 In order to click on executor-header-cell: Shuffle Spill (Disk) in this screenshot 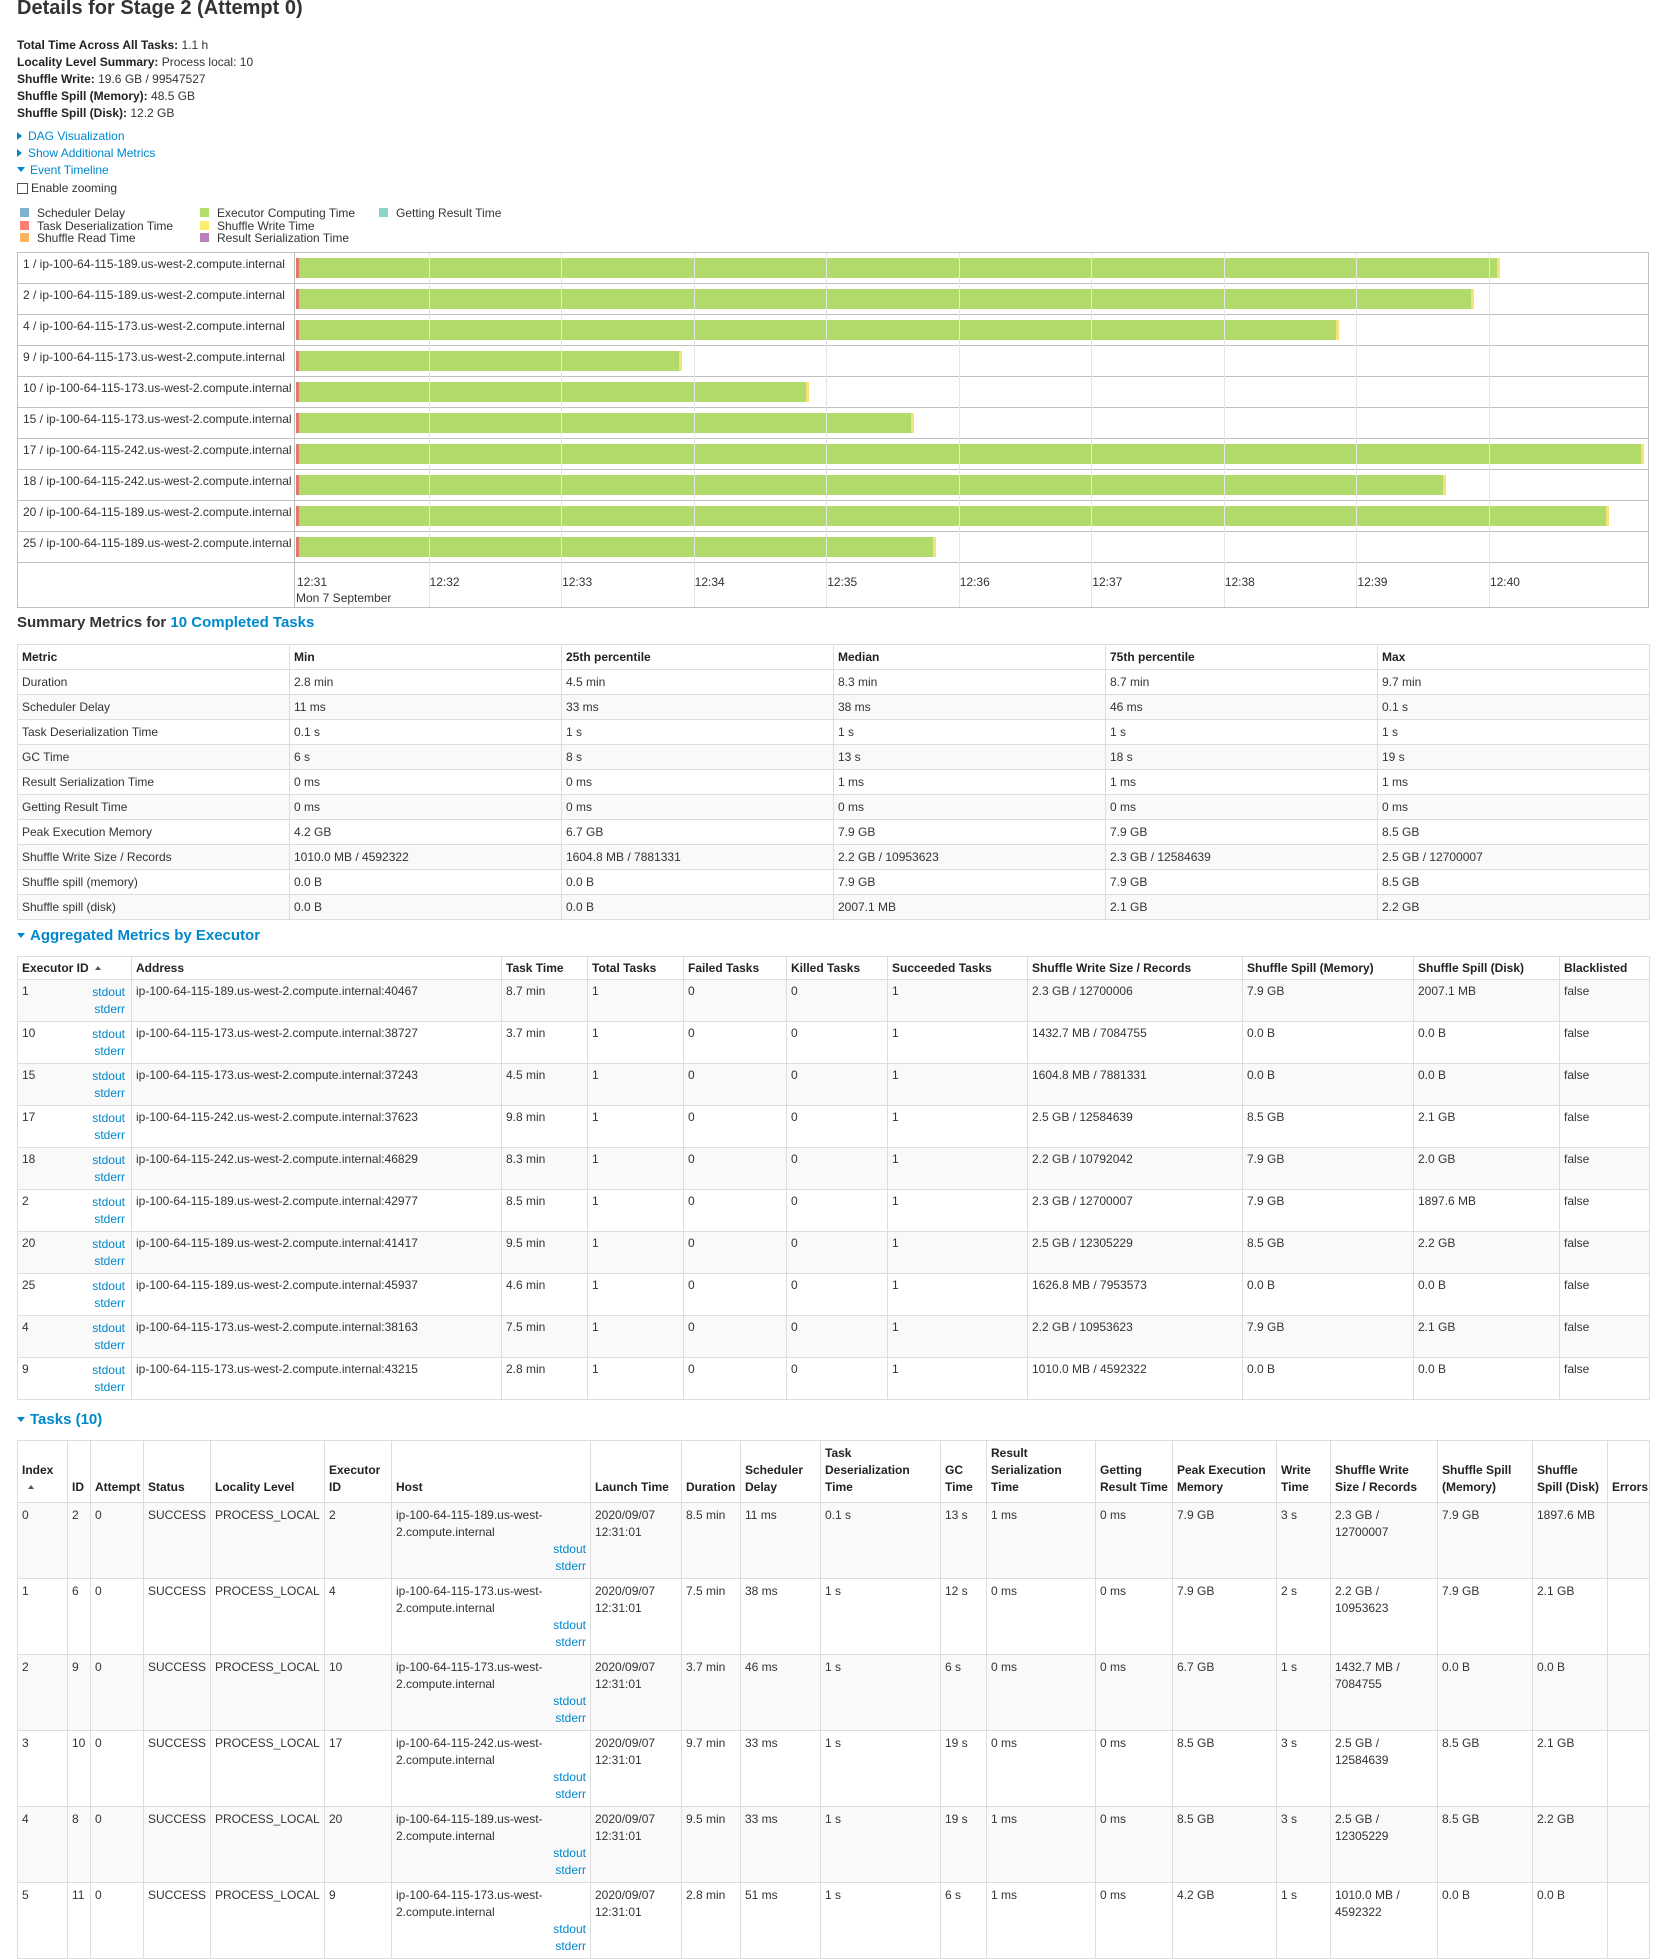, I will do `click(1486, 968)`.